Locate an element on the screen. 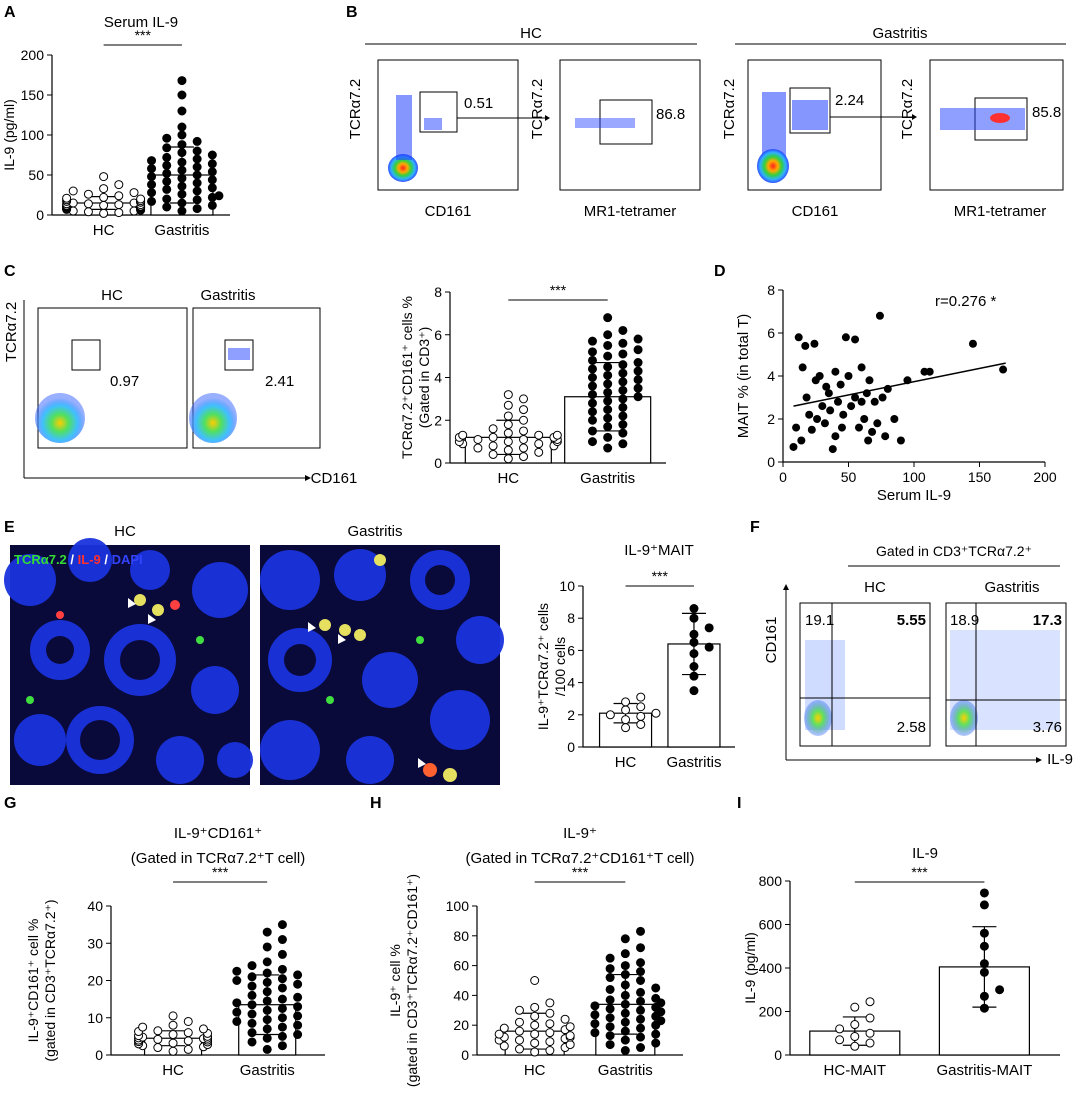 The height and width of the screenshot is (1099, 1084). c-gas-gate-events is located at coordinates (239, 354).